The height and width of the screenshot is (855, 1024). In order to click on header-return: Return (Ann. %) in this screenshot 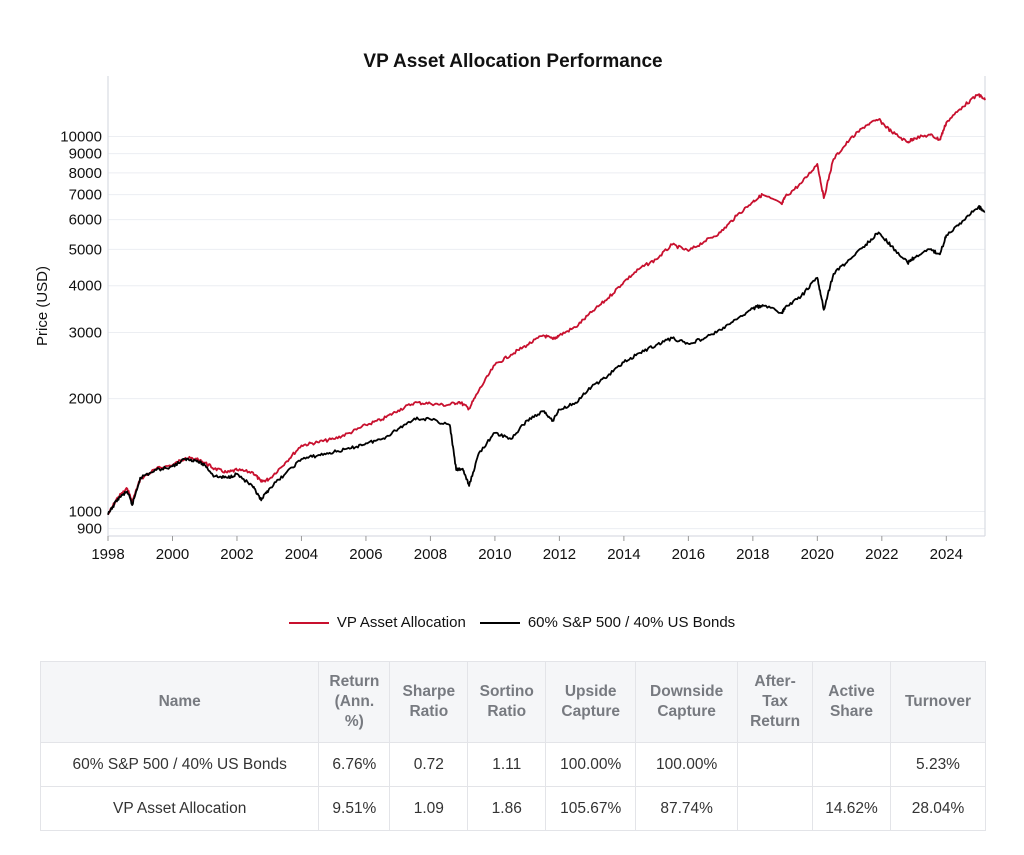, I will do `click(354, 702)`.